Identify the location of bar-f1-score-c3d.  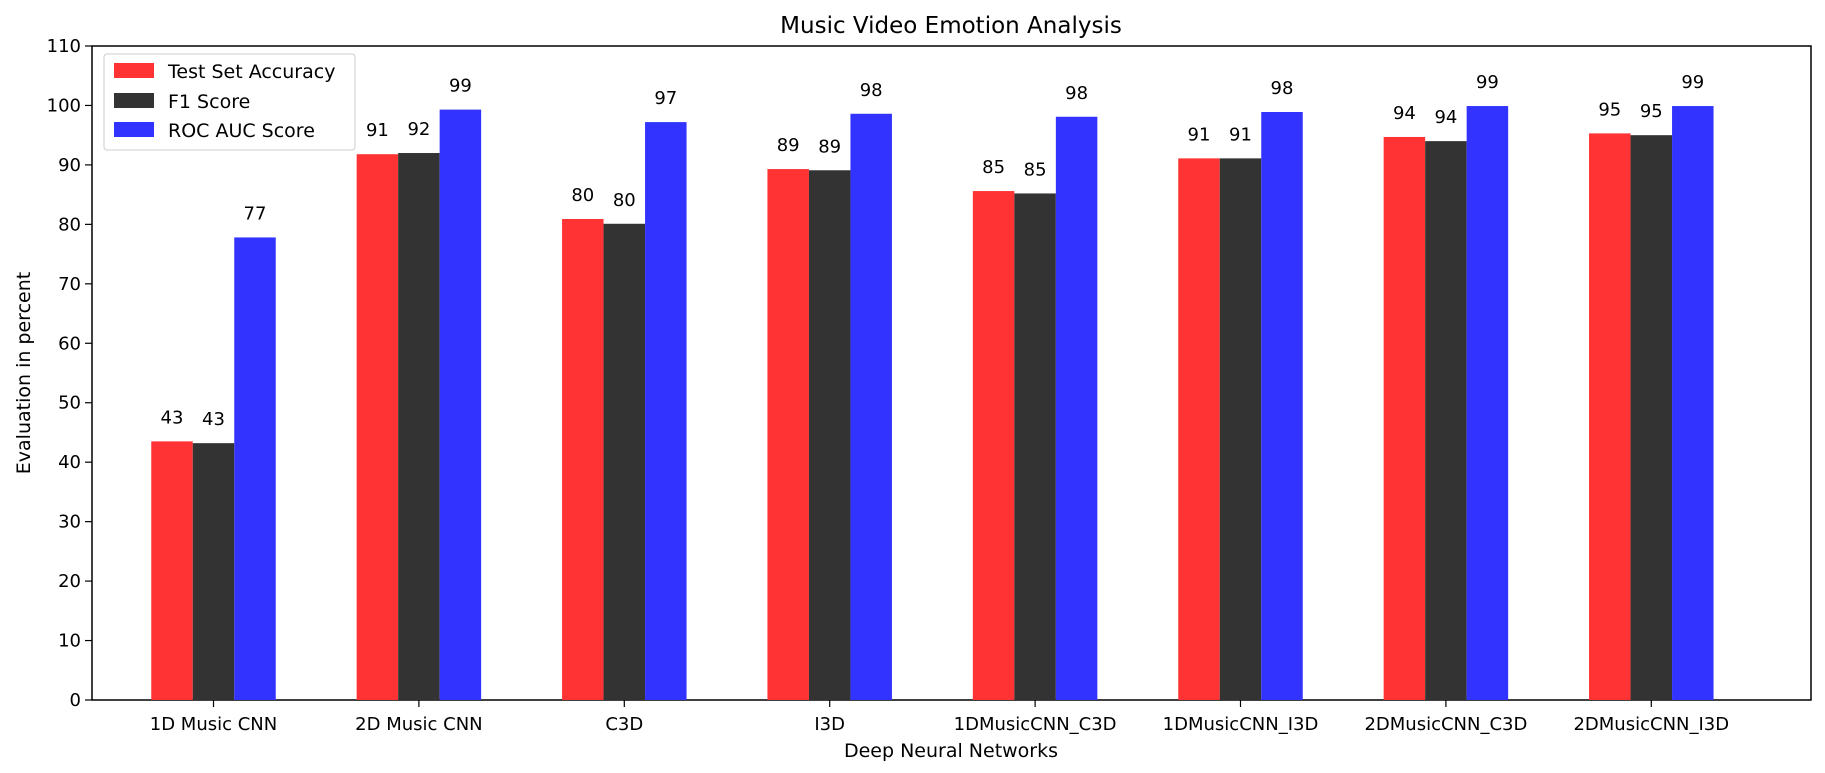
(624, 461).